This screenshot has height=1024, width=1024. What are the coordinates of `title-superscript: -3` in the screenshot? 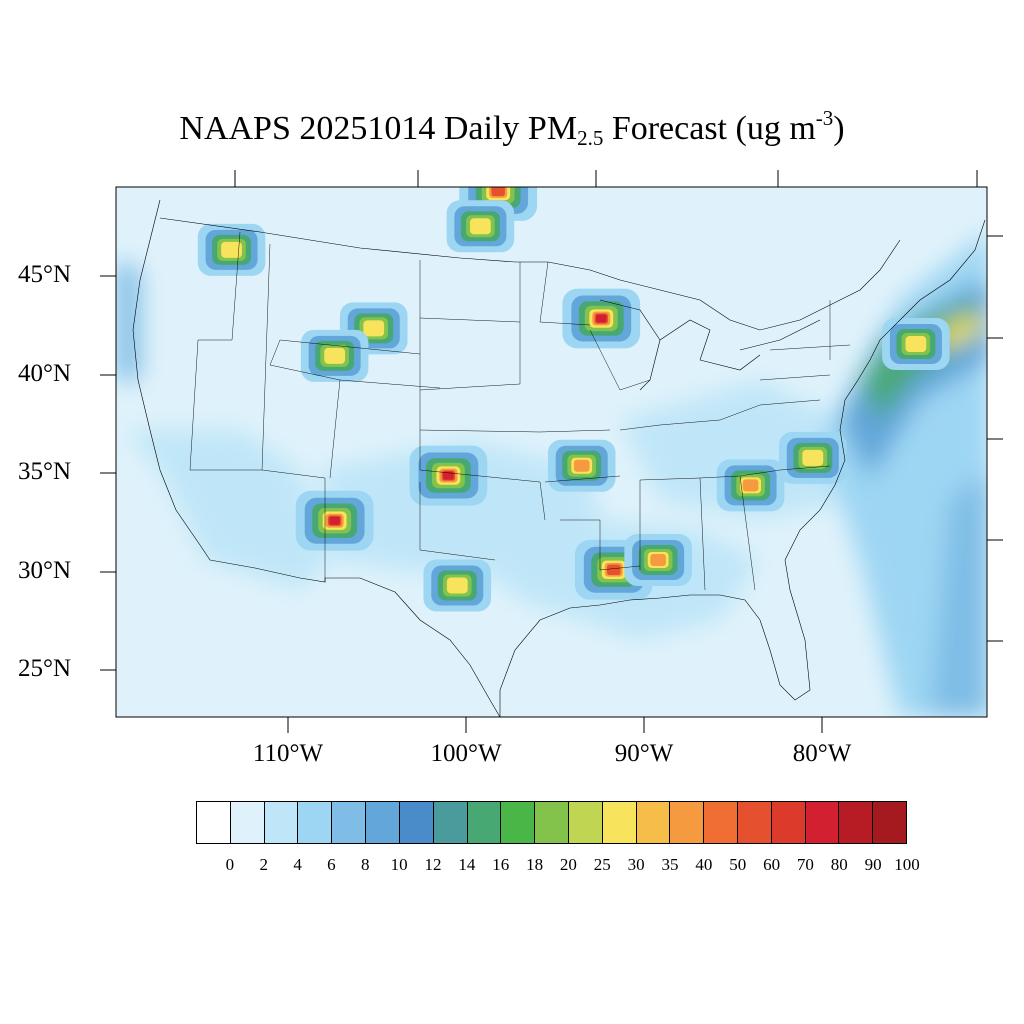 It's located at (824, 118).